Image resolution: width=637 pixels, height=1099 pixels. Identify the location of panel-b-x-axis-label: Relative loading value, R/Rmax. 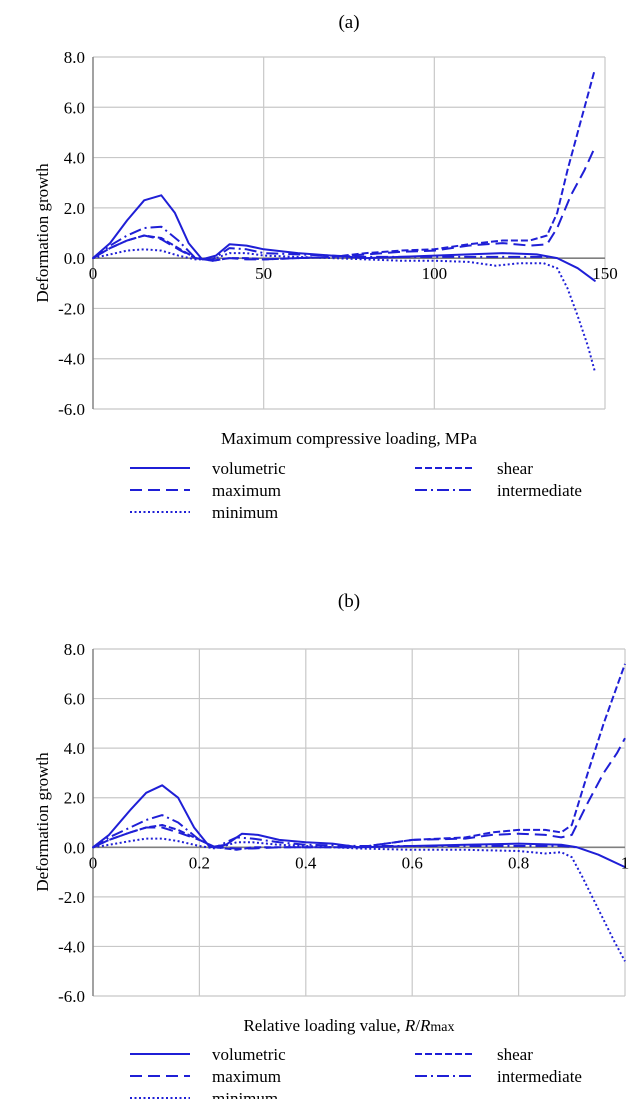
(348, 1025).